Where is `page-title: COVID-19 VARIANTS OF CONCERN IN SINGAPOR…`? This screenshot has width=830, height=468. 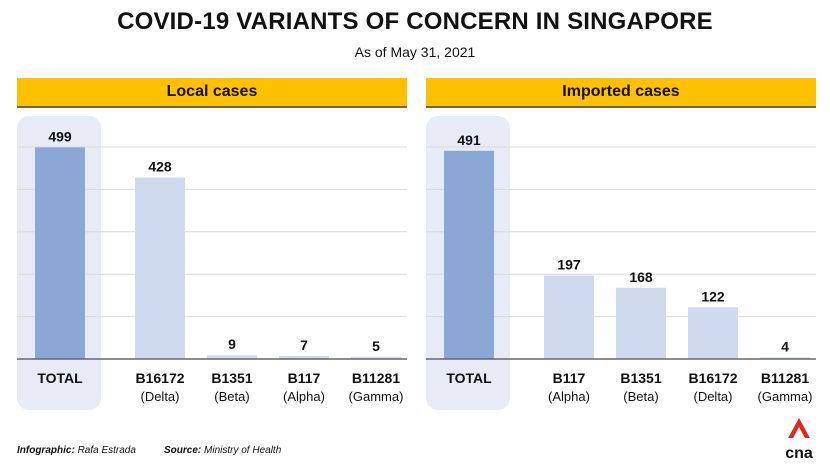 page-title: COVID-19 VARIANTS OF CONCERN IN SINGAPOR… is located at coordinates (415, 21).